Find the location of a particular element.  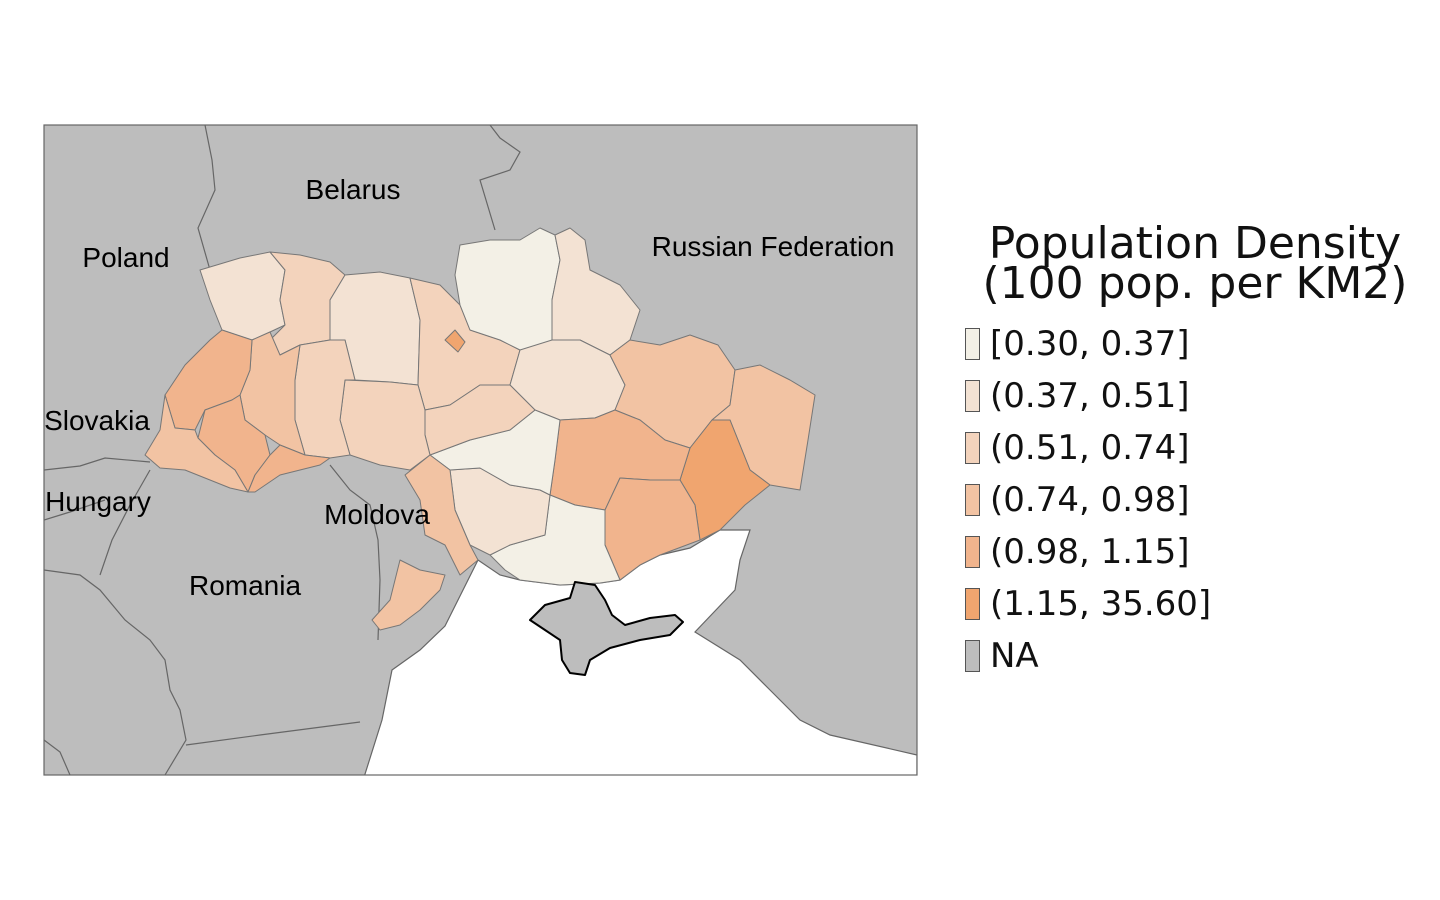

legend-item: (1.15, 35.60] is located at coordinates (1200, 604).